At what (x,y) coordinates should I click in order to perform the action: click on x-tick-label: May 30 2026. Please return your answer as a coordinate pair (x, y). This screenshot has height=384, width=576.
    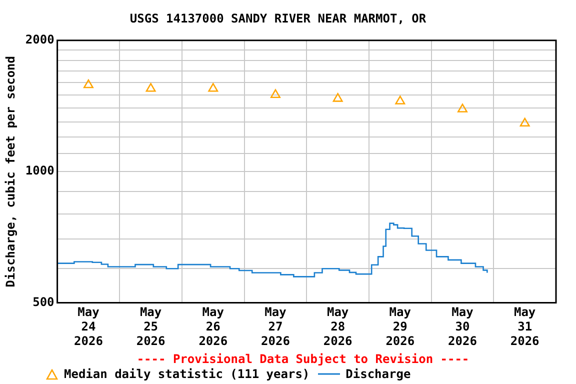
    Looking at the image, I should click on (462, 326).